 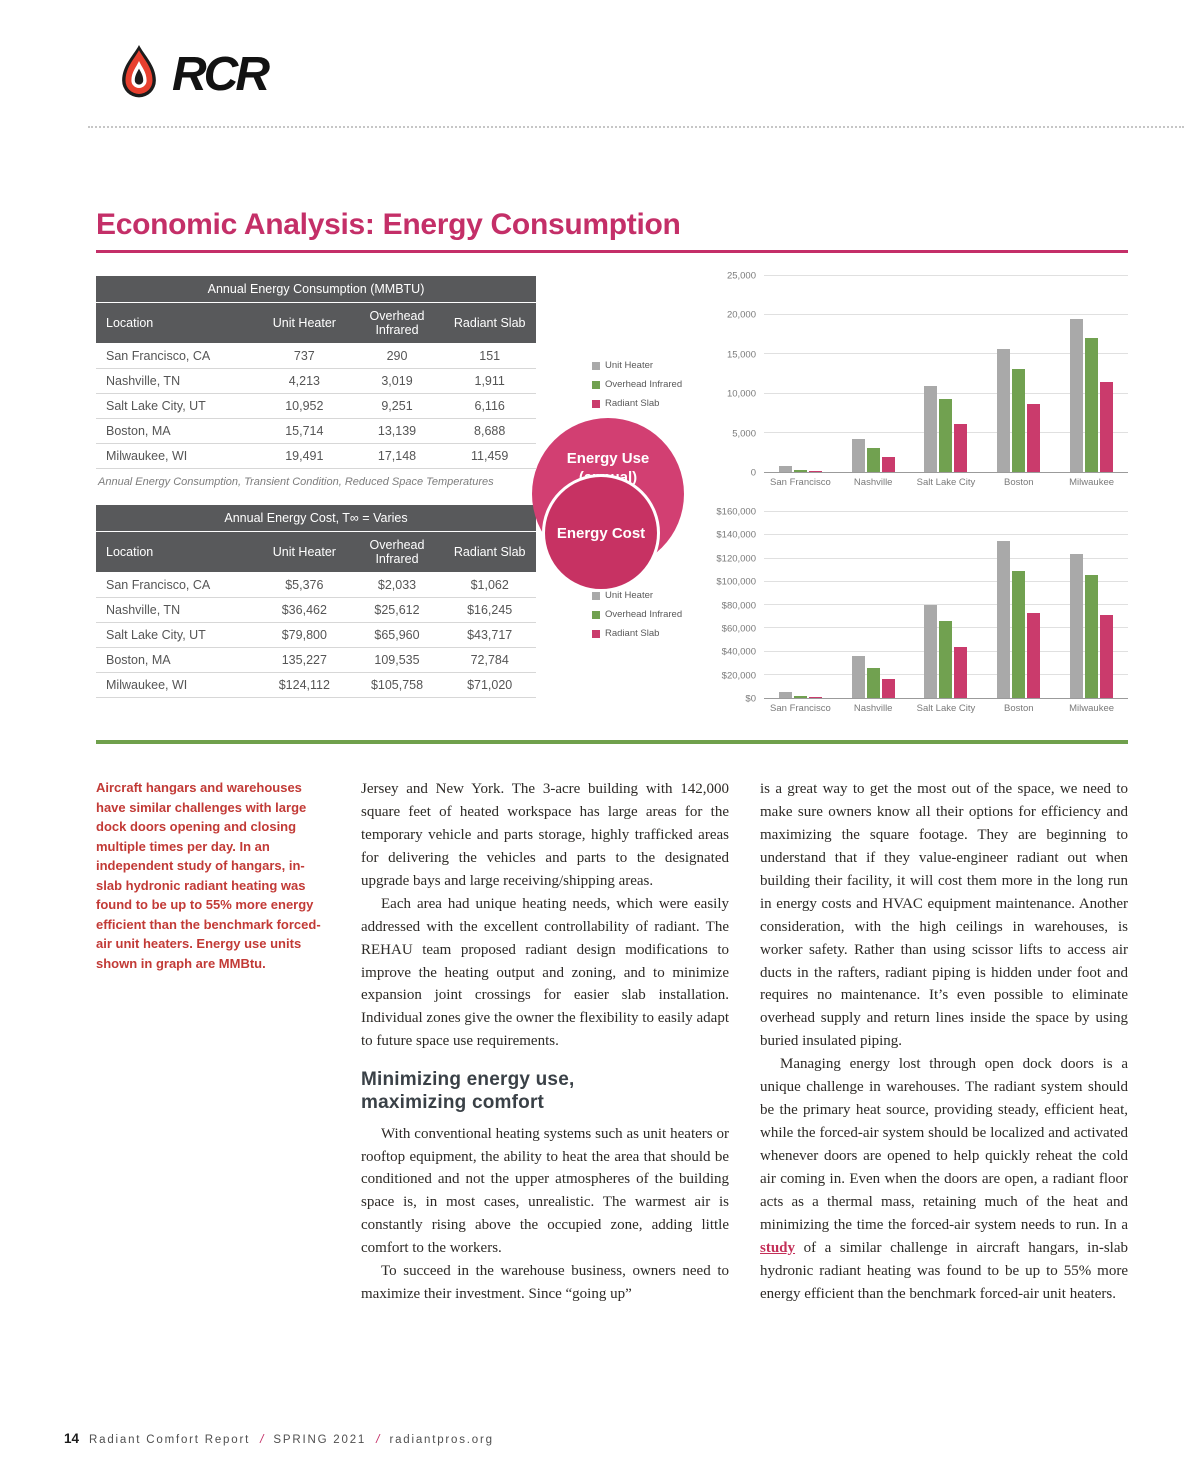 I want to click on y-tick-label: $160,000, so click(x=736, y=512).